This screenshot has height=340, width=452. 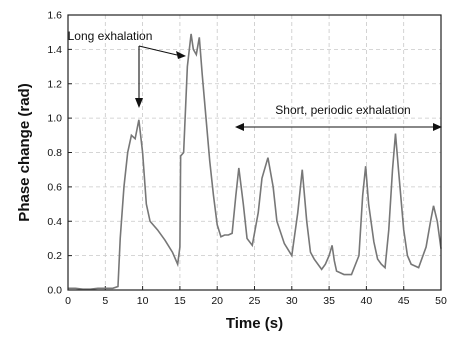 I want to click on arrow-head-short-right, so click(x=437, y=127).